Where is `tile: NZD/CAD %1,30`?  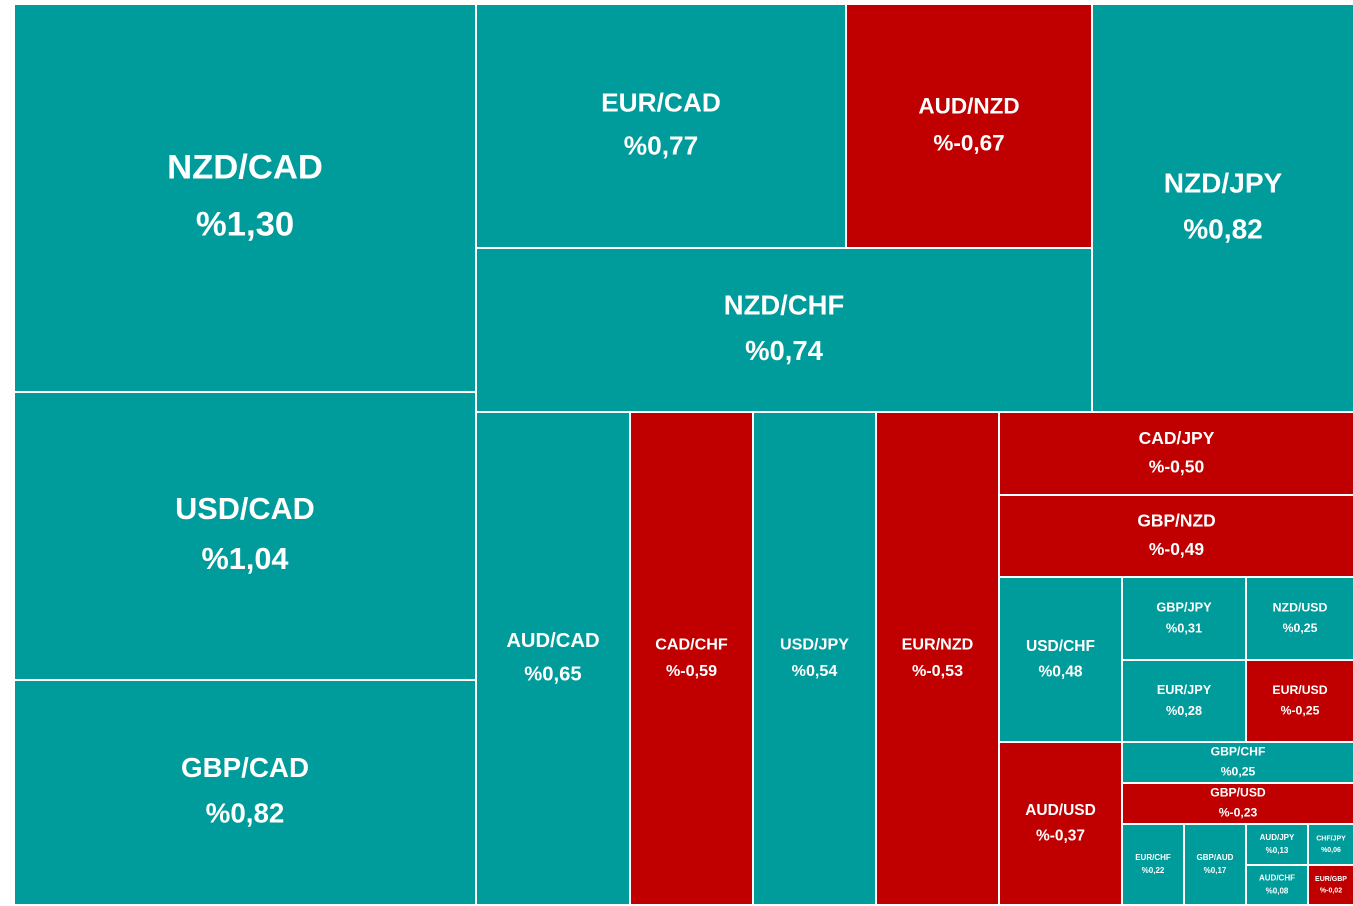 tile: NZD/CAD %1,30 is located at coordinates (245, 198).